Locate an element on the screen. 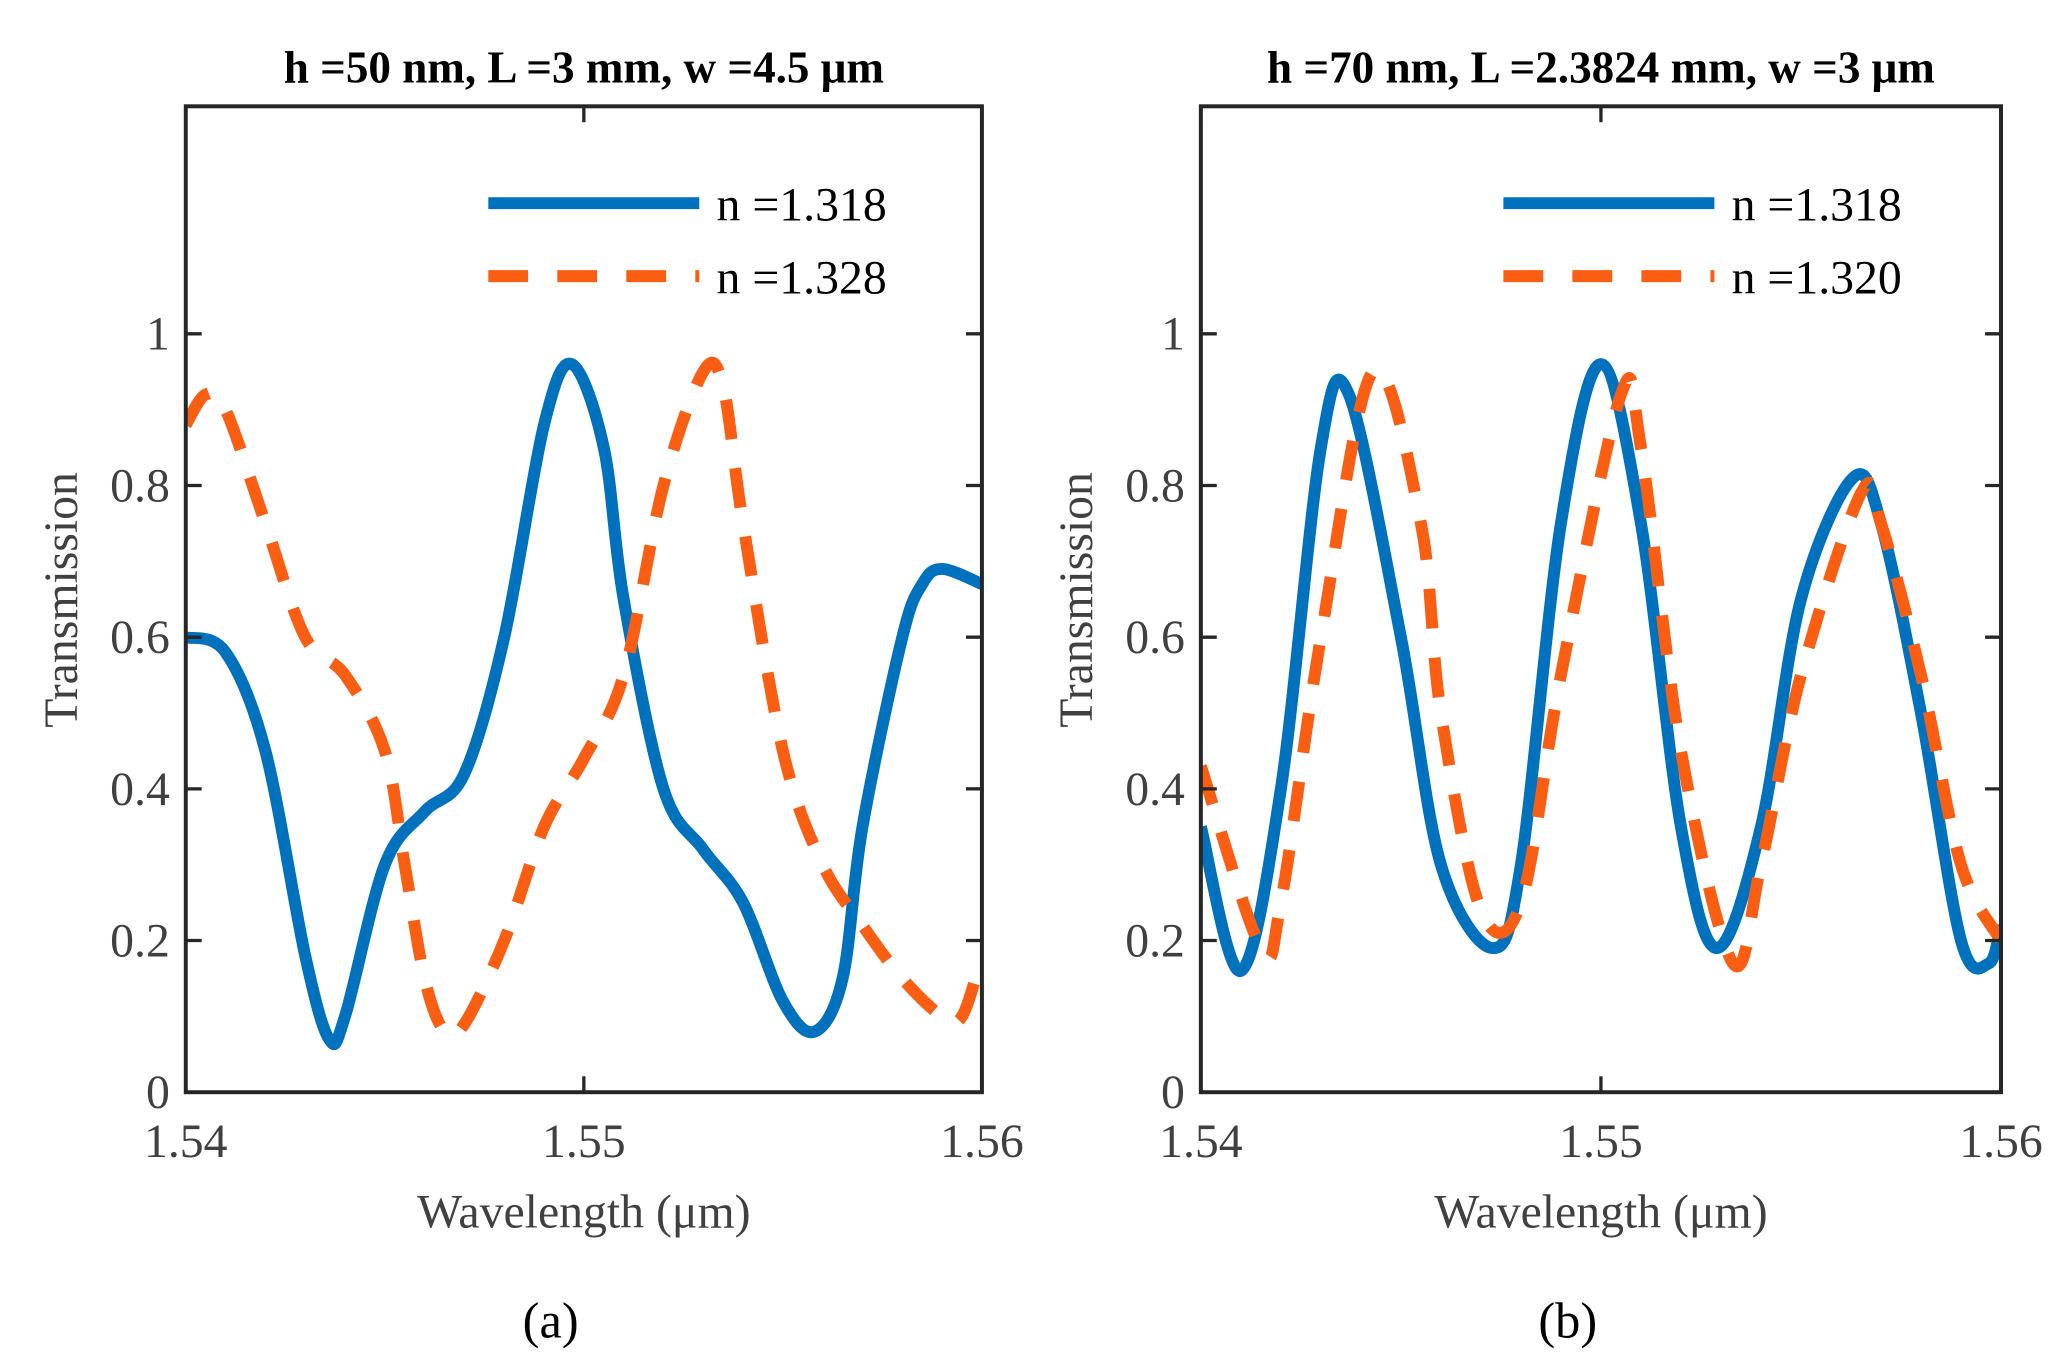  chart-title: h =70 nm, L =2.3824 mm, w =3 μm is located at coordinates (1601, 67).